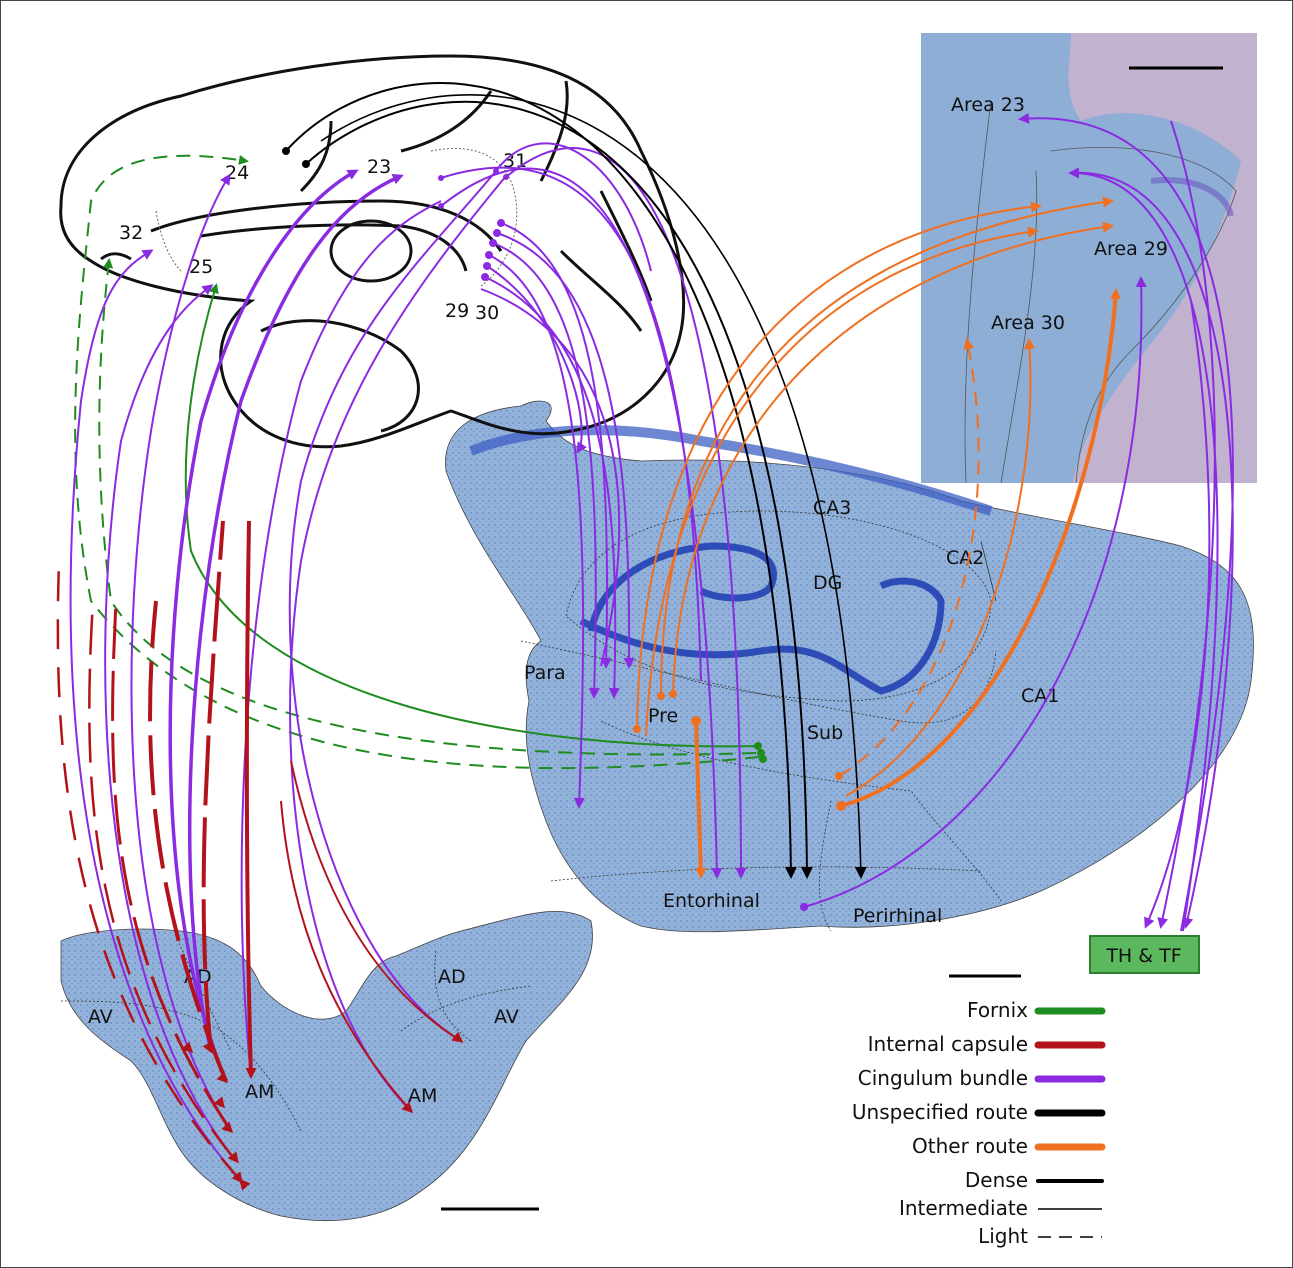 Image resolution: width=1293 pixels, height=1268 pixels. Describe the element at coordinates (997, 1010) in the screenshot. I see `legend-fornix-label: Fornix` at that location.